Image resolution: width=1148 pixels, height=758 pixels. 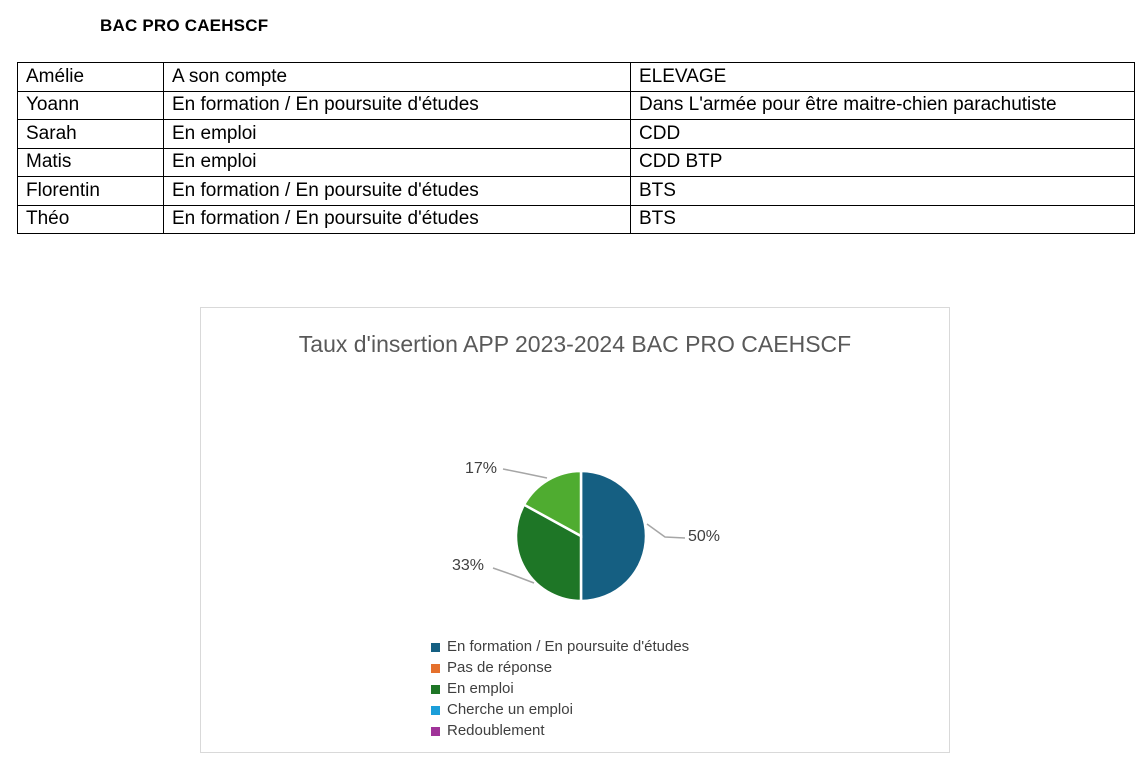 I want to click on table-cell: ELEVAGE, so click(x=882, y=77).